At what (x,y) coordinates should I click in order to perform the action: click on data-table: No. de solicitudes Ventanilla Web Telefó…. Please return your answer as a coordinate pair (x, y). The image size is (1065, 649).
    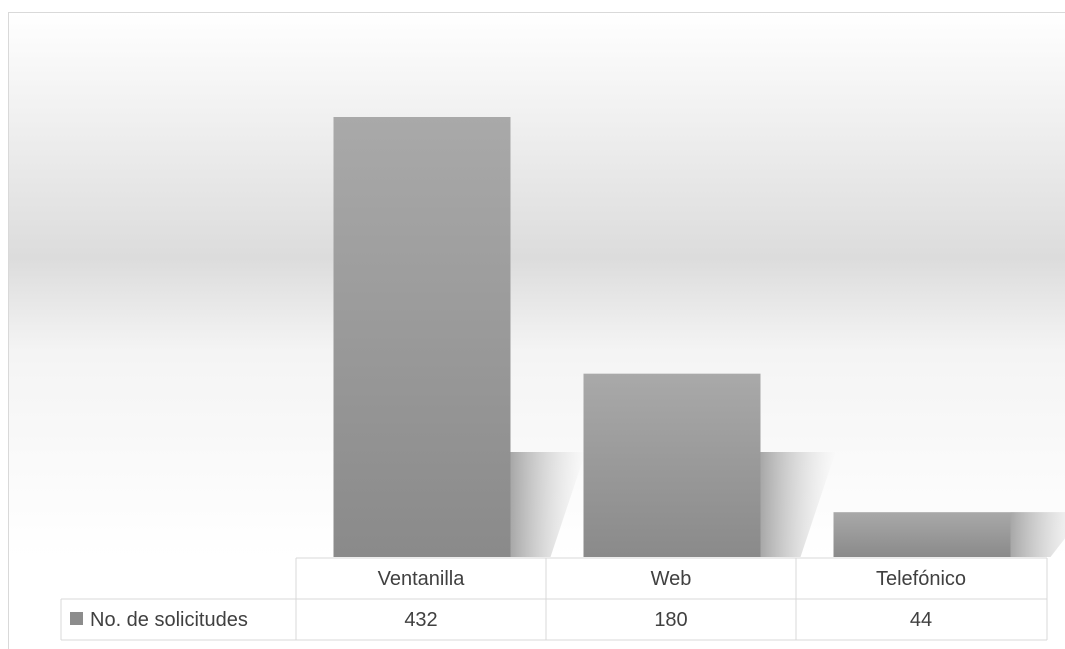
    Looking at the image, I should click on (554, 599).